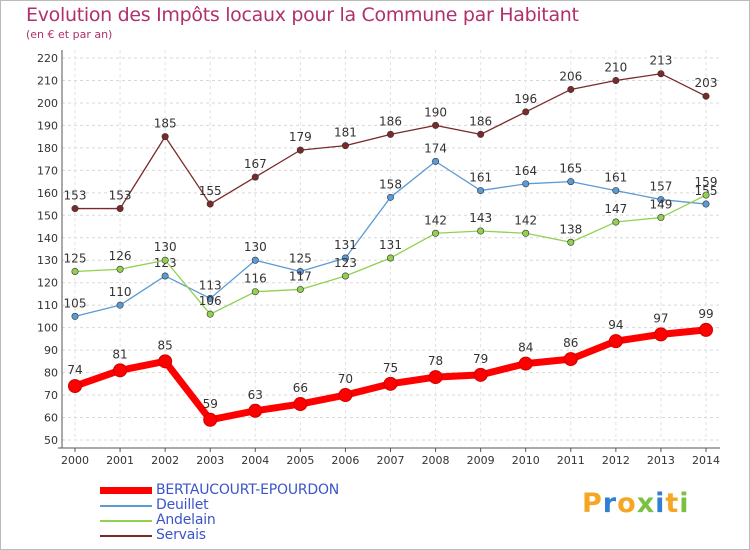 Image resolution: width=750 pixels, height=550 pixels. I want to click on data-label: 186, so click(480, 121).